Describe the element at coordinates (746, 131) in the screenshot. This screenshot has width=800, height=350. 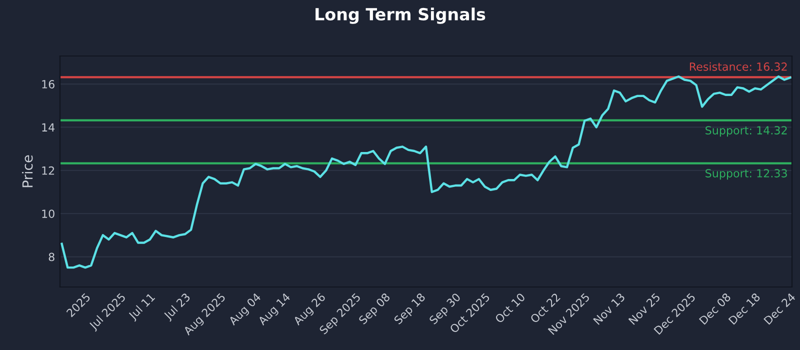
I see `ref-line-label: Support: 14.32` at that location.